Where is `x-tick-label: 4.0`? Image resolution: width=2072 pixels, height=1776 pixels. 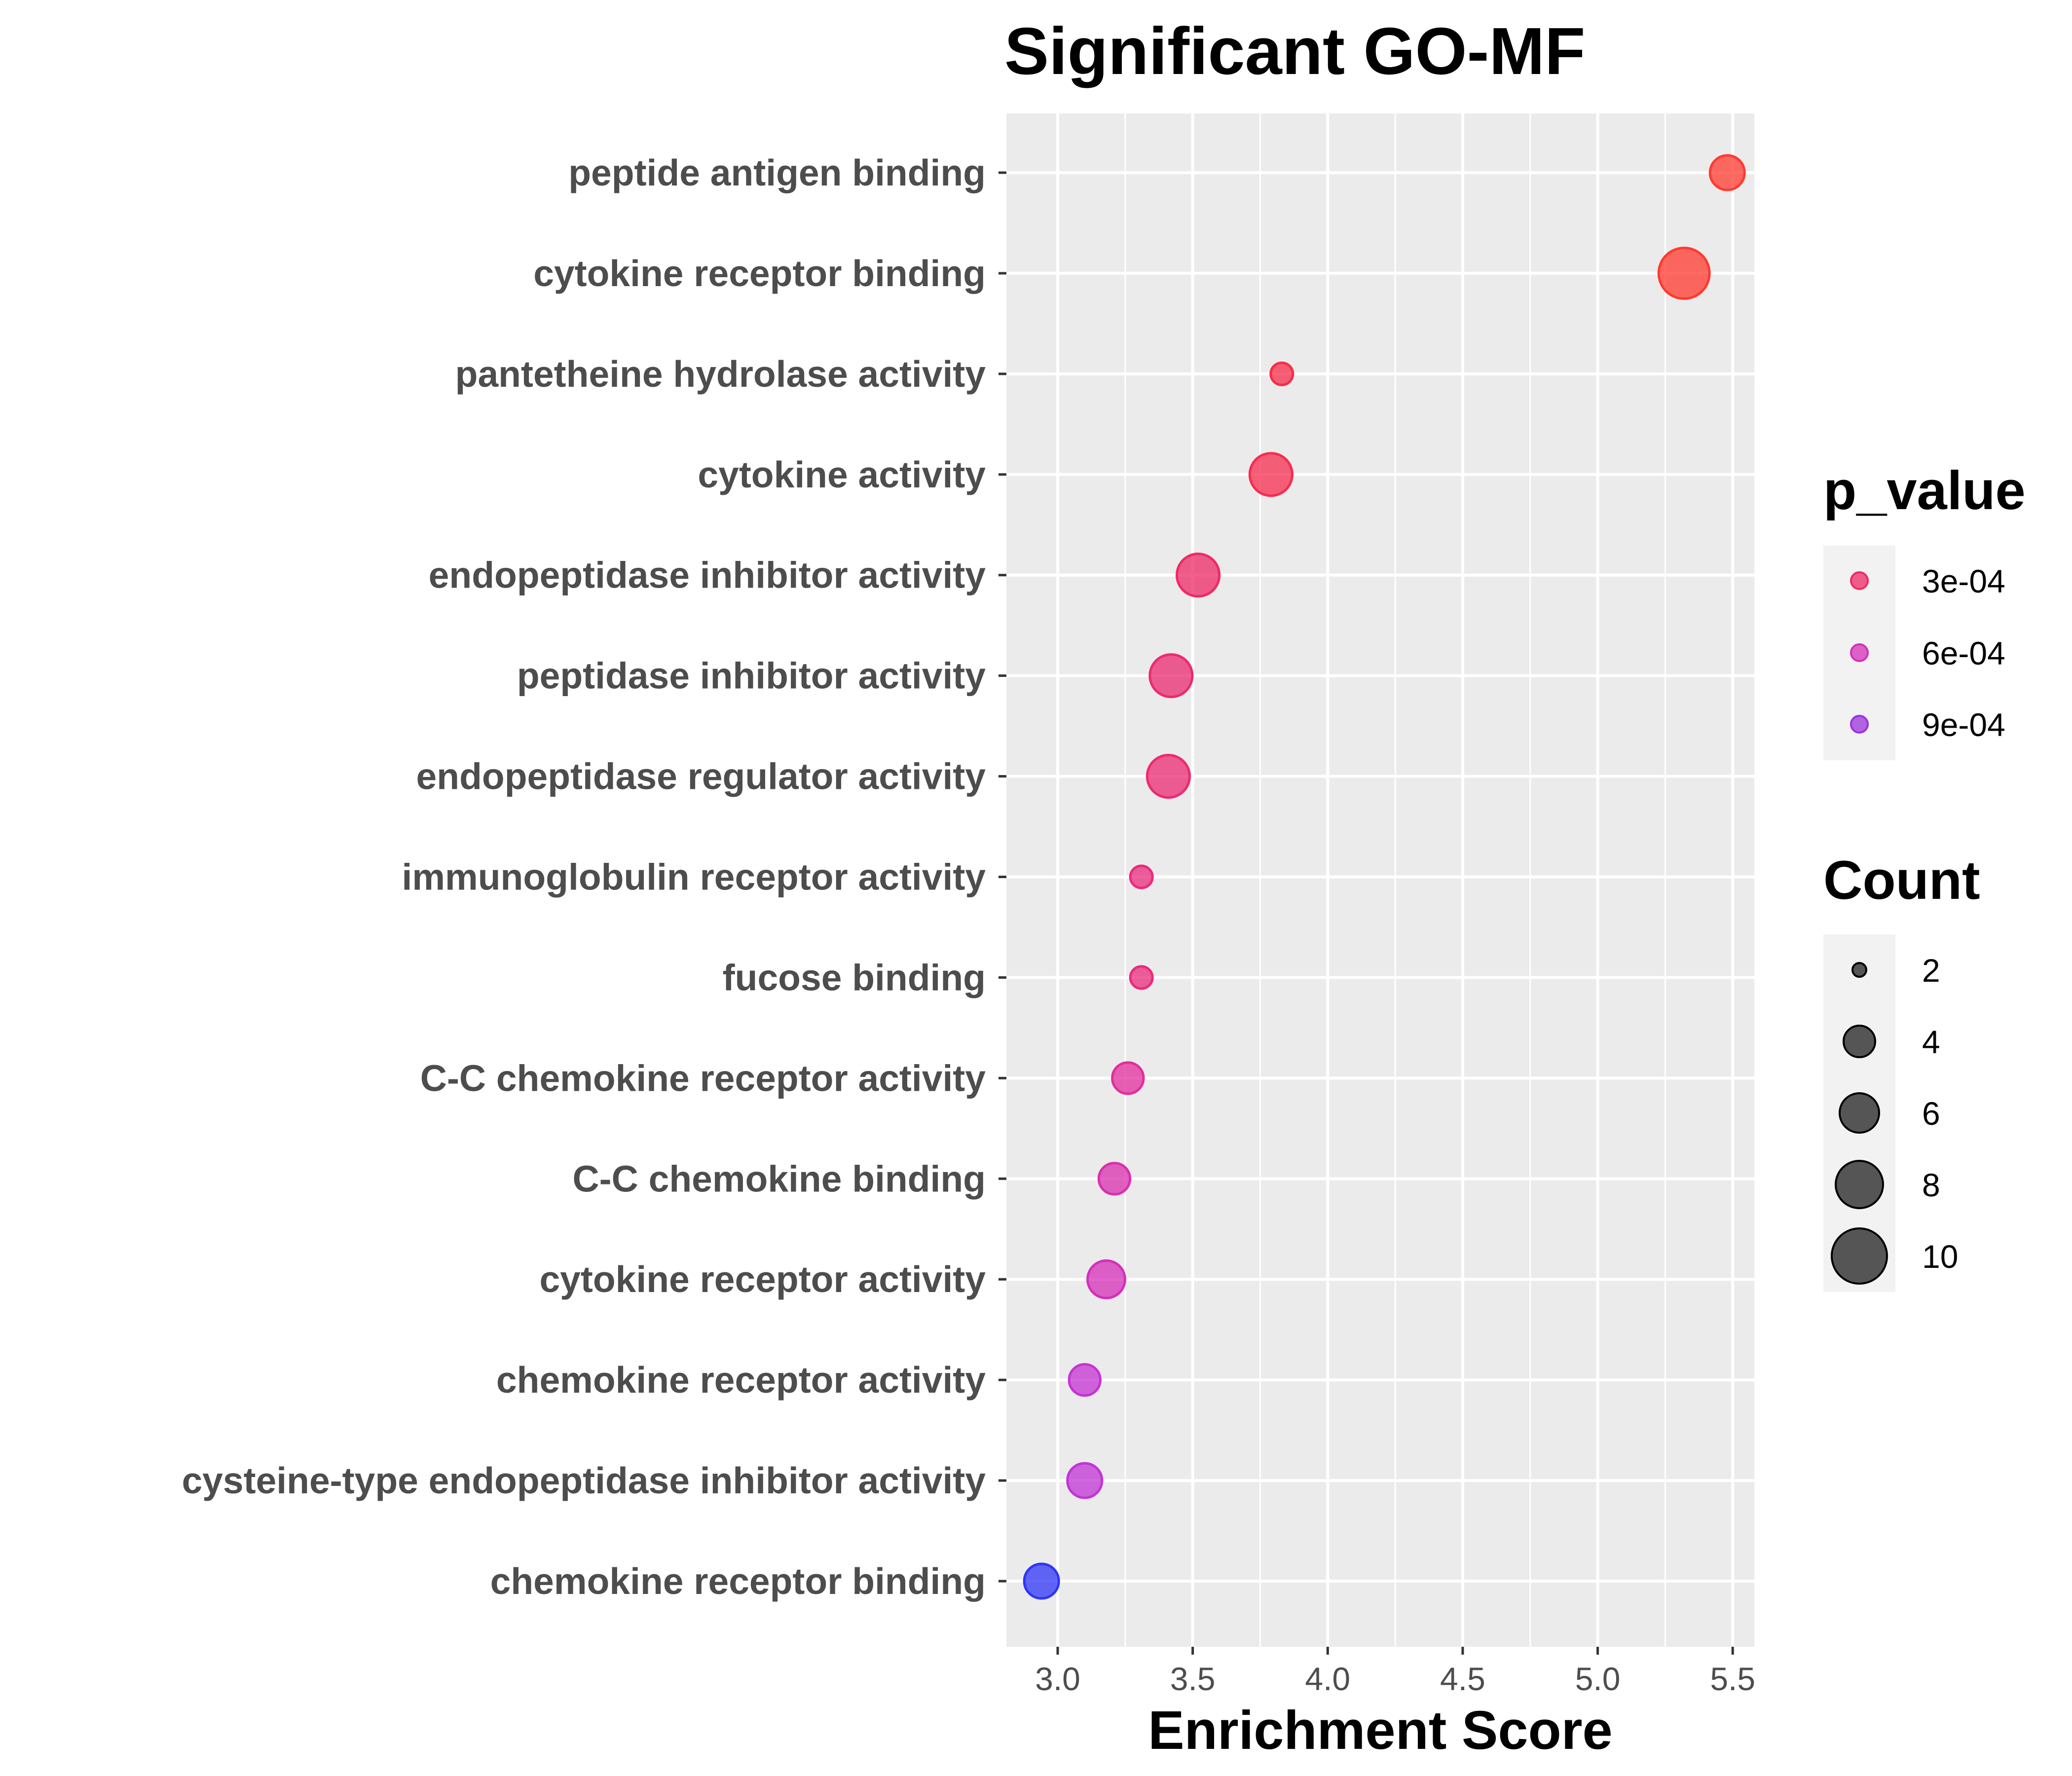 x-tick-label: 4.0 is located at coordinates (1328, 1679).